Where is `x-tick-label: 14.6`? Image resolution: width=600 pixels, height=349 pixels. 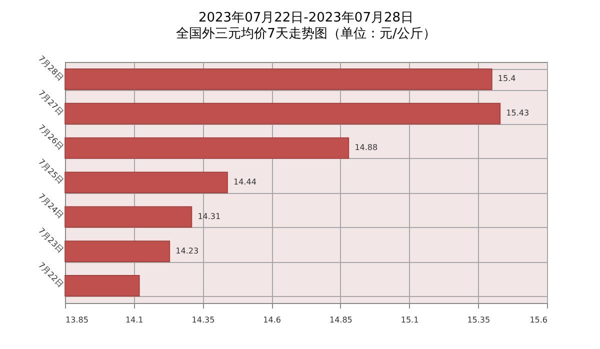
x-tick-label: 14.6 is located at coordinates (272, 320).